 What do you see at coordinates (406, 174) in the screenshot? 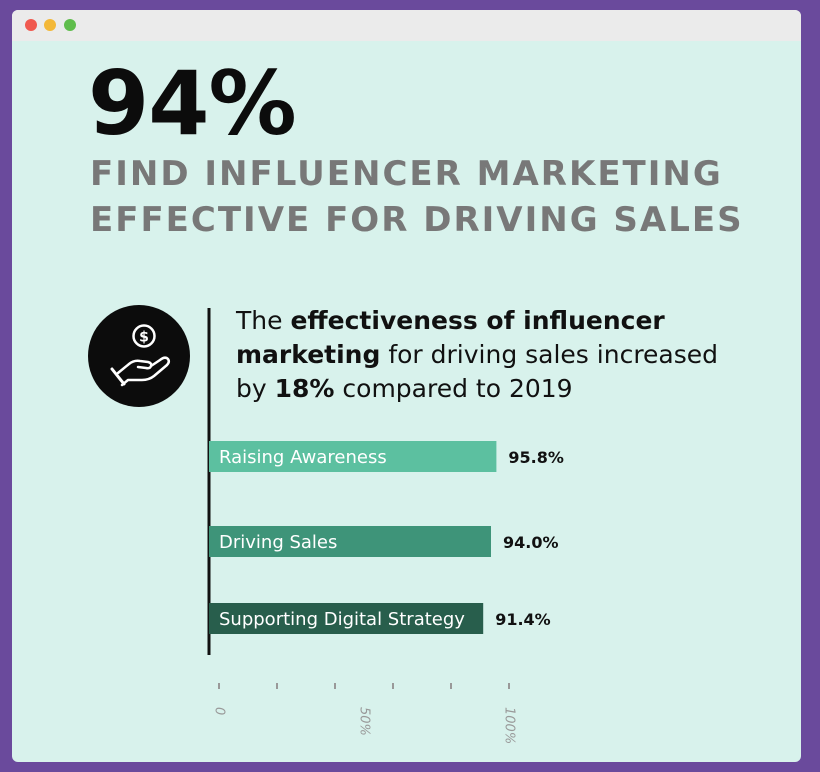
I see `subheadline-line-1: FIND INFLUENCER MARKETING` at bounding box center [406, 174].